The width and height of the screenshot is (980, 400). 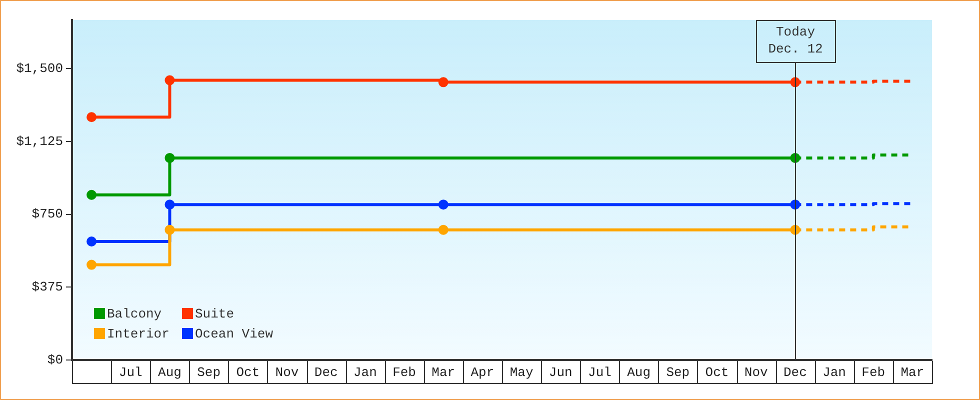 I want to click on y-tick-label: $1,125, so click(x=39, y=141).